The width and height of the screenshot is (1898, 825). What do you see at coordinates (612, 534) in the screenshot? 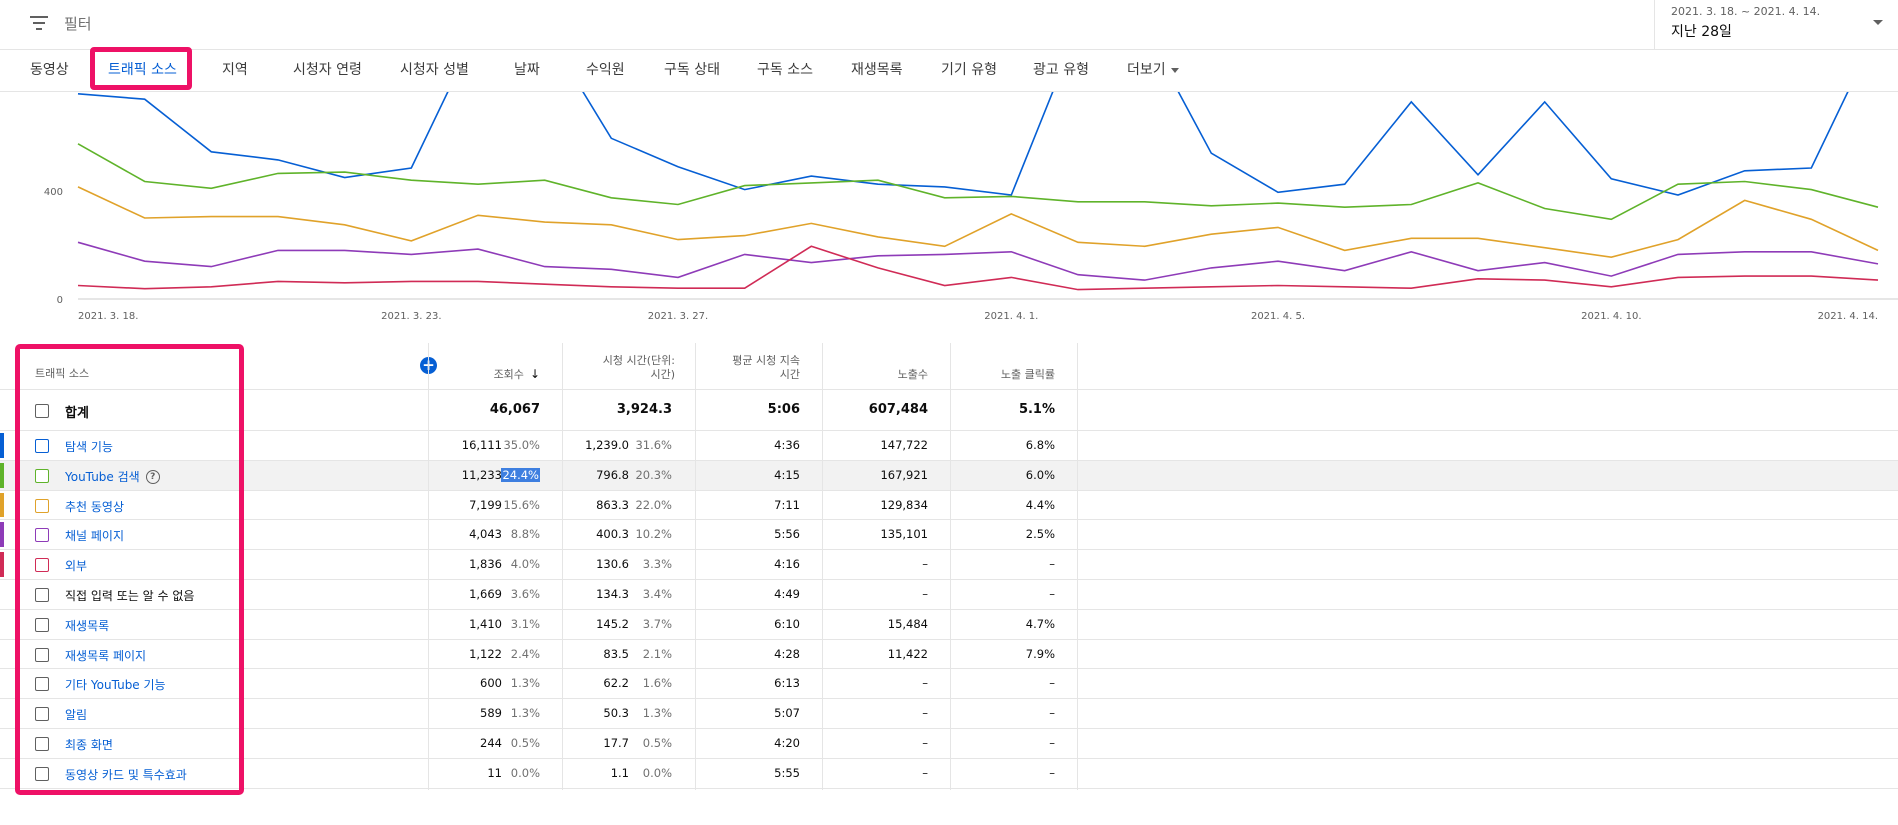
I see `watch-time-value: 400.3` at bounding box center [612, 534].